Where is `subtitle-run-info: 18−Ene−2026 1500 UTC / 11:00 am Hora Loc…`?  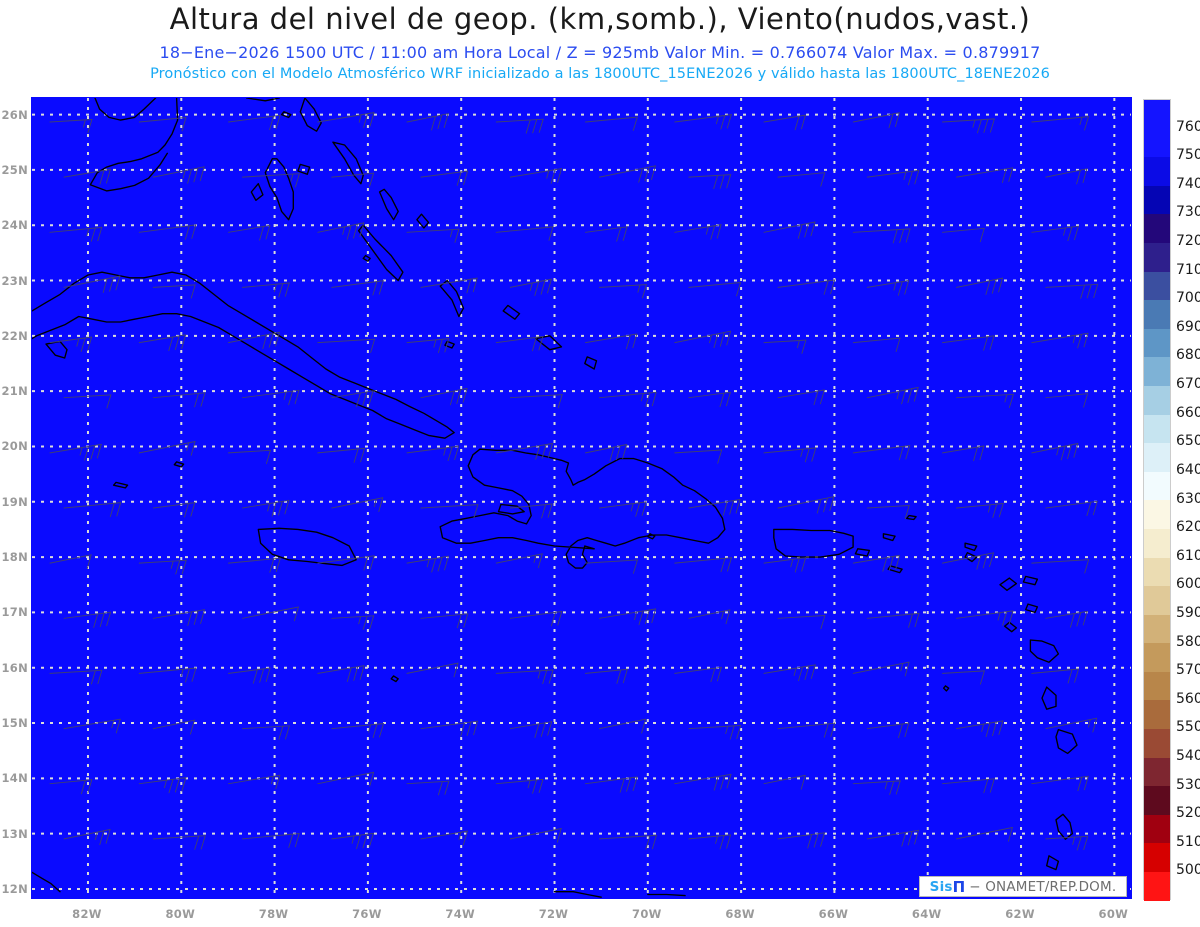
subtitle-run-info: 18−Ene−2026 1500 UTC / 11:00 am Hora Loc… is located at coordinates (600, 52).